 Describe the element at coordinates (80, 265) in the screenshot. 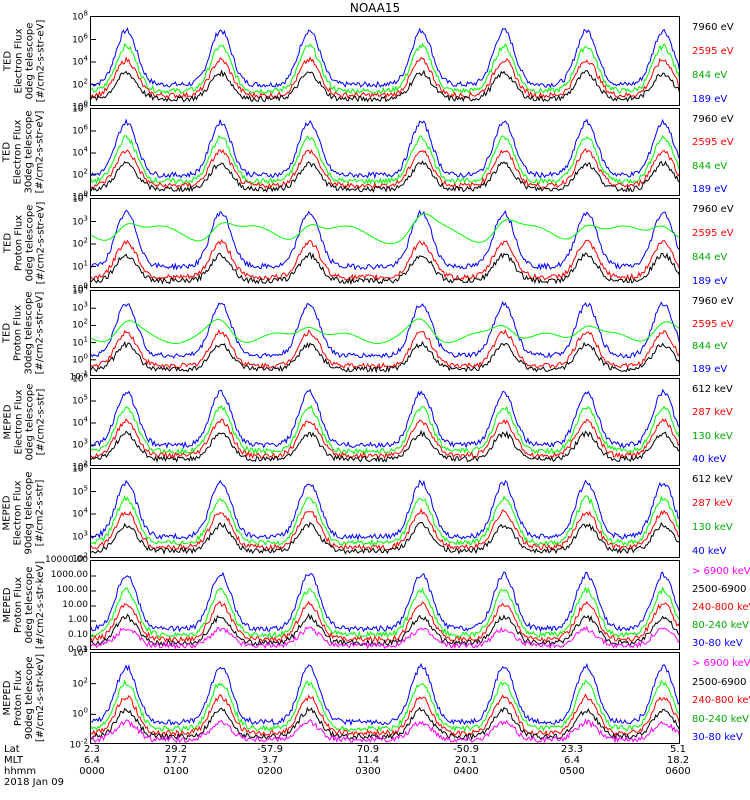

I see `tick-label: 10¹` at that location.